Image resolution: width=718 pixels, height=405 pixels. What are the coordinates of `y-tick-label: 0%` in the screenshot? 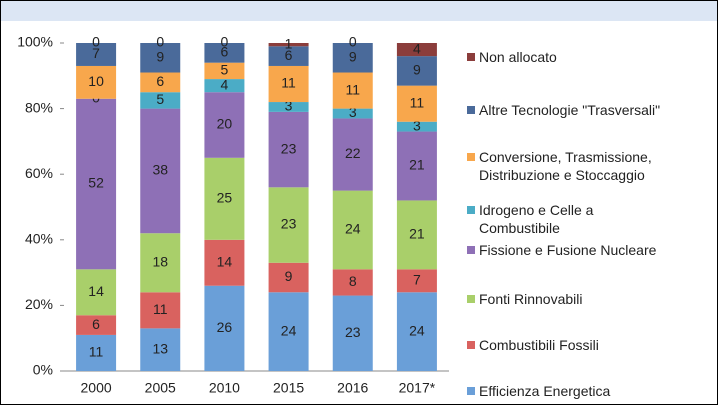 It's located at (43, 370).